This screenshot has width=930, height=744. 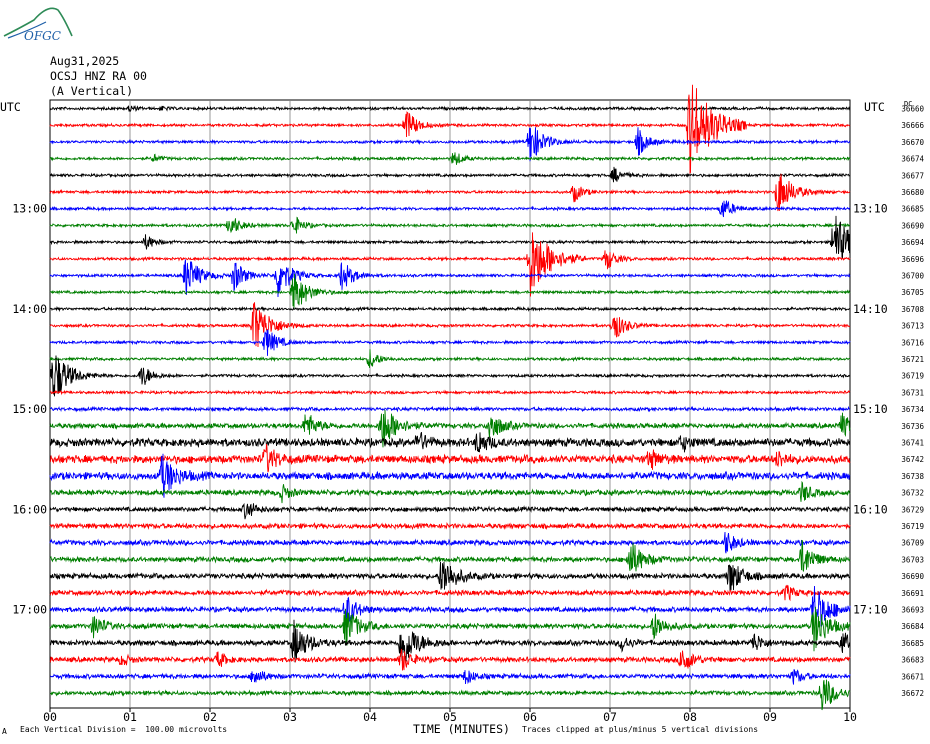 What do you see at coordinates (912, 693) in the screenshot?
I see `dc-offset-label: 36672` at bounding box center [912, 693].